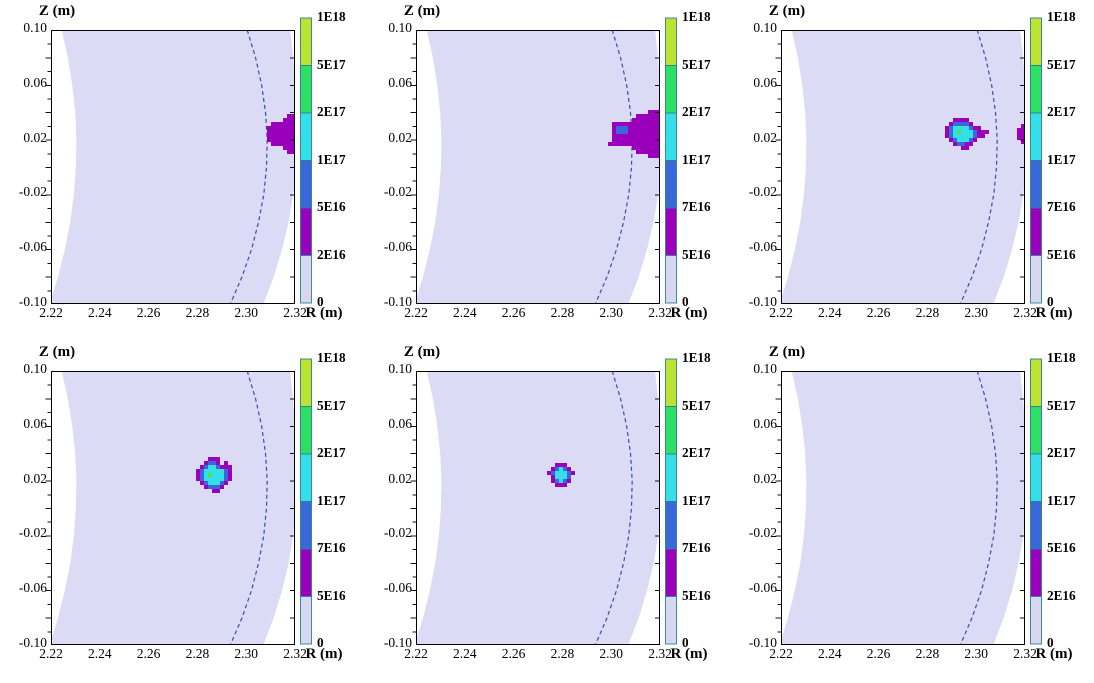 The width and height of the screenshot is (1094, 683). I want to click on colorbar-tick-label: 2E16, so click(1061, 595).